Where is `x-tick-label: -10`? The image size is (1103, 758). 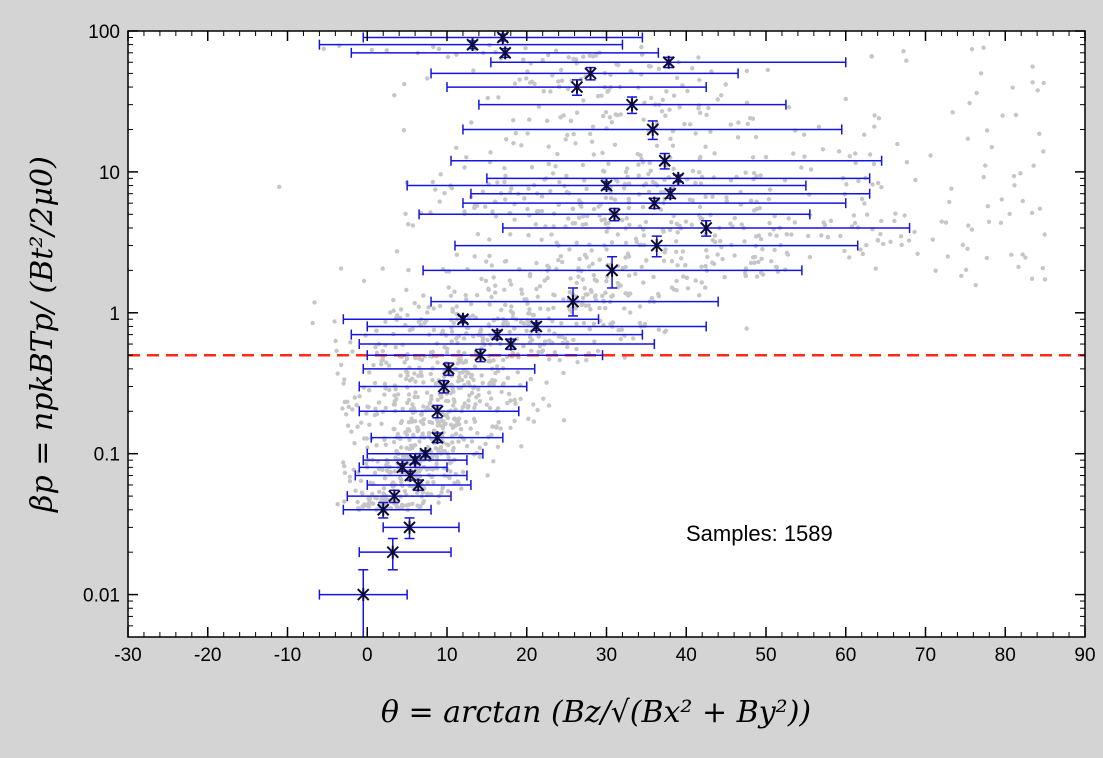
x-tick-label: -10 is located at coordinates (287, 655).